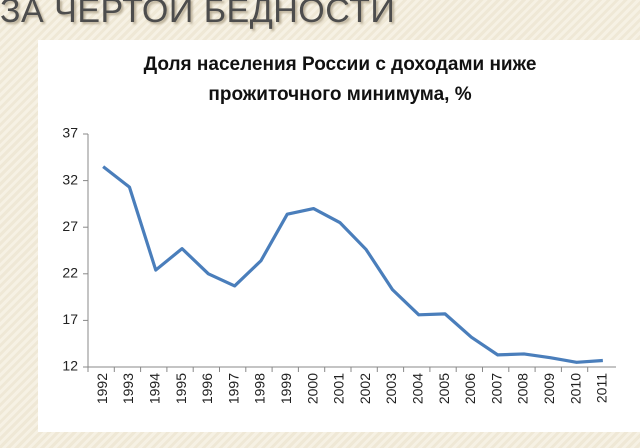  Describe the element at coordinates (365, 388) in the screenshot. I see `x-tick-label: 2002` at that location.